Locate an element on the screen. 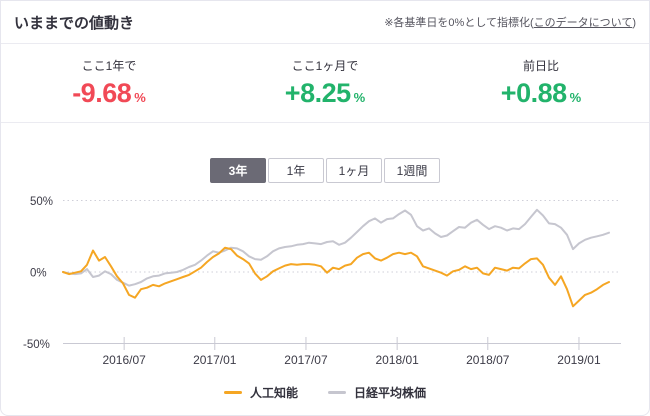 The height and width of the screenshot is (416, 650). legend-item-ai: 人工知能 is located at coordinates (260, 392).